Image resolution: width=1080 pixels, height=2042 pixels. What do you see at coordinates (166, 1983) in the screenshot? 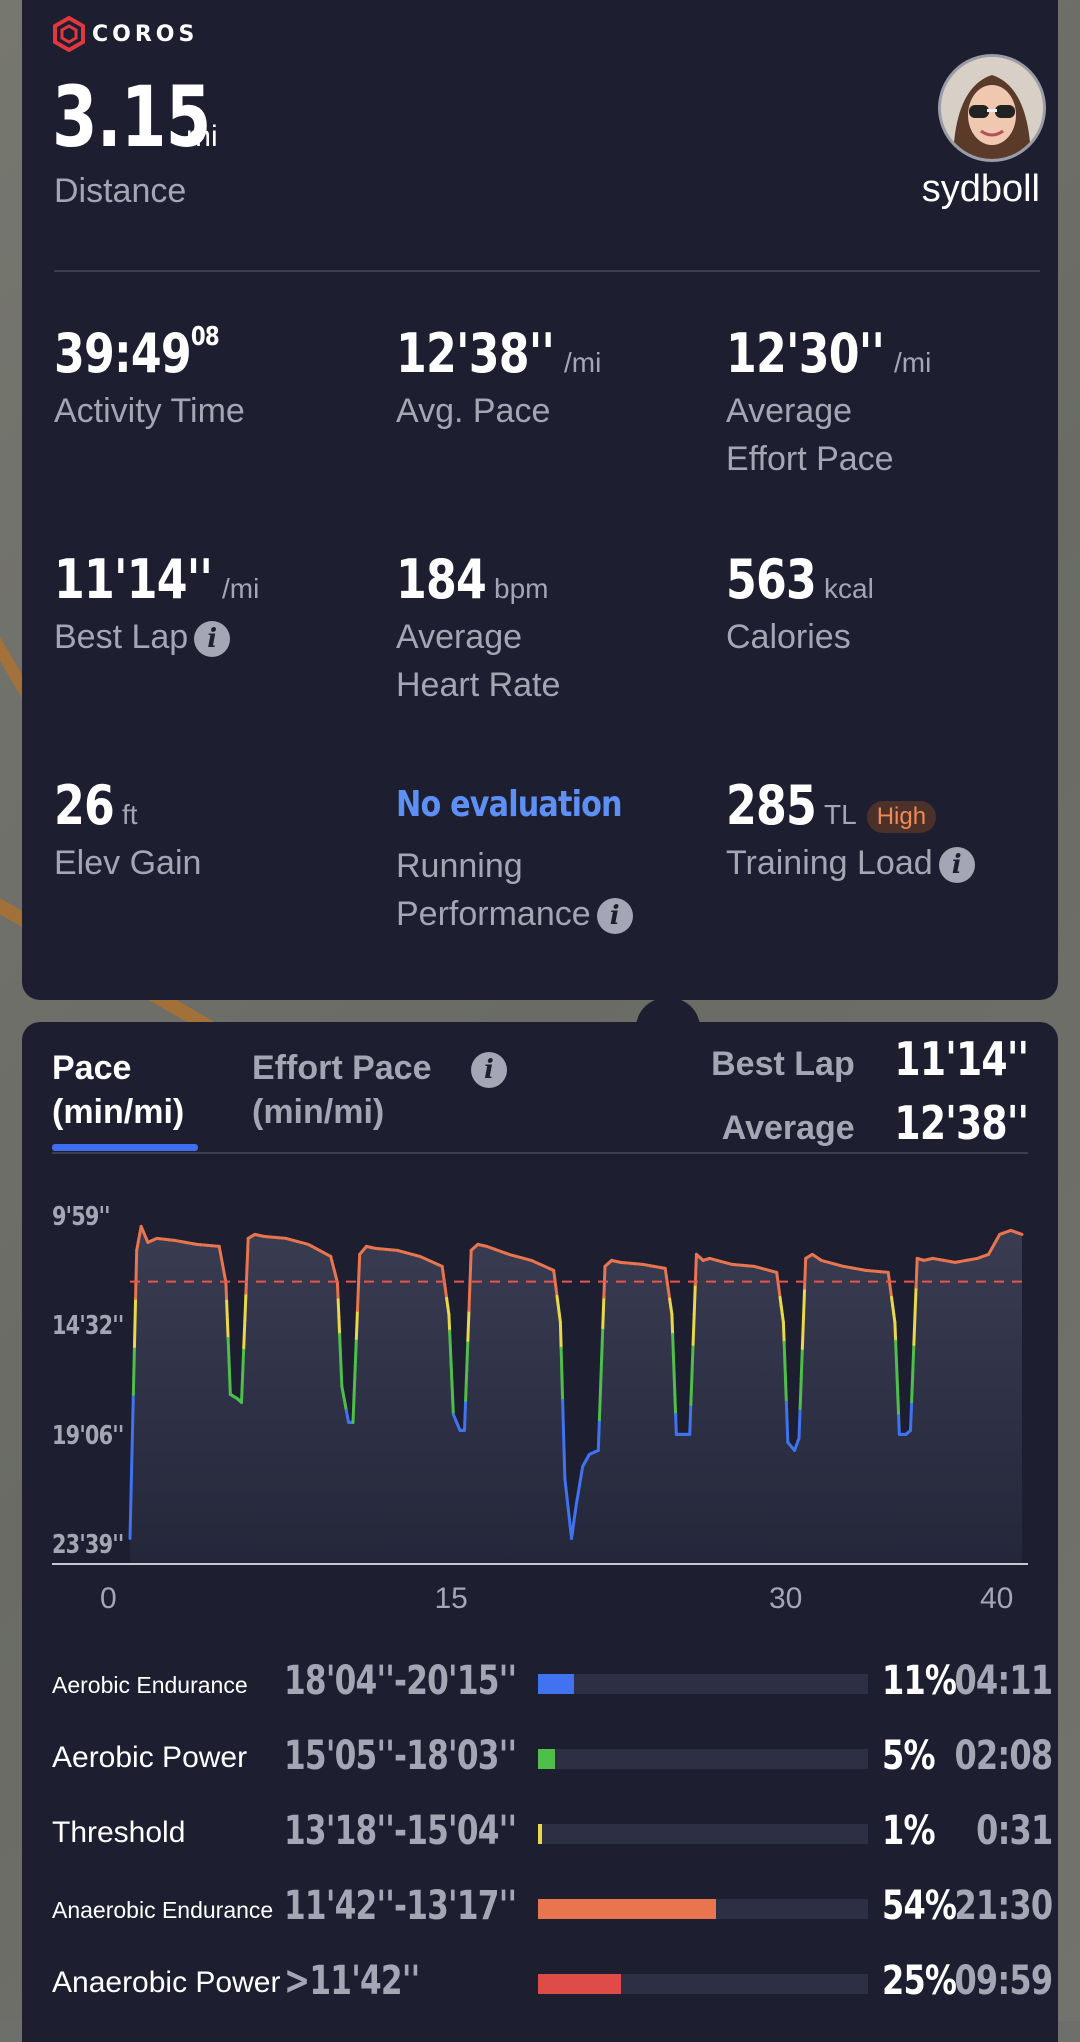
I see `zone-name: Anaerobic Power` at bounding box center [166, 1983].